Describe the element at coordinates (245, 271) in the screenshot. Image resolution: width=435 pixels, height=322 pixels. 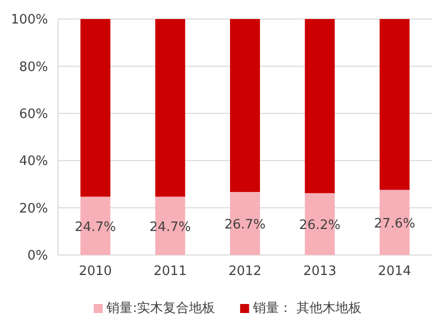
I see `x-tick-label: 2012` at that location.